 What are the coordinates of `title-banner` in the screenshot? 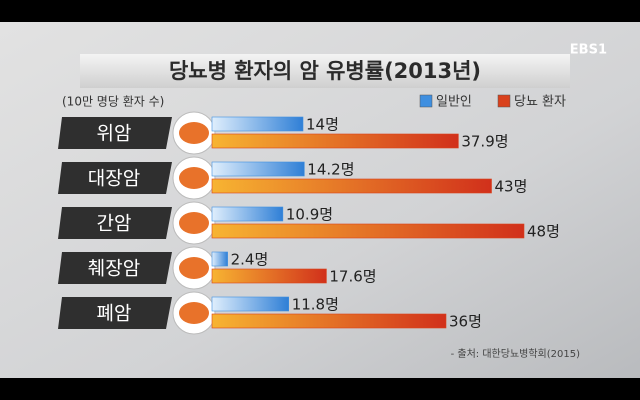 It's located at (325, 71).